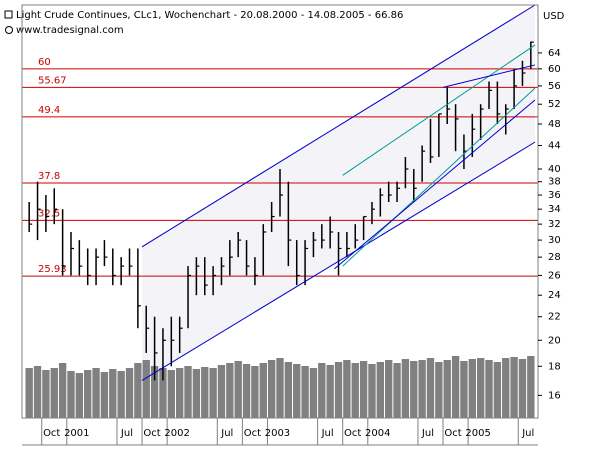 The width and height of the screenshot is (600, 450). Describe the element at coordinates (554, 340) in the screenshot. I see `y-tick-label: 20` at that location.